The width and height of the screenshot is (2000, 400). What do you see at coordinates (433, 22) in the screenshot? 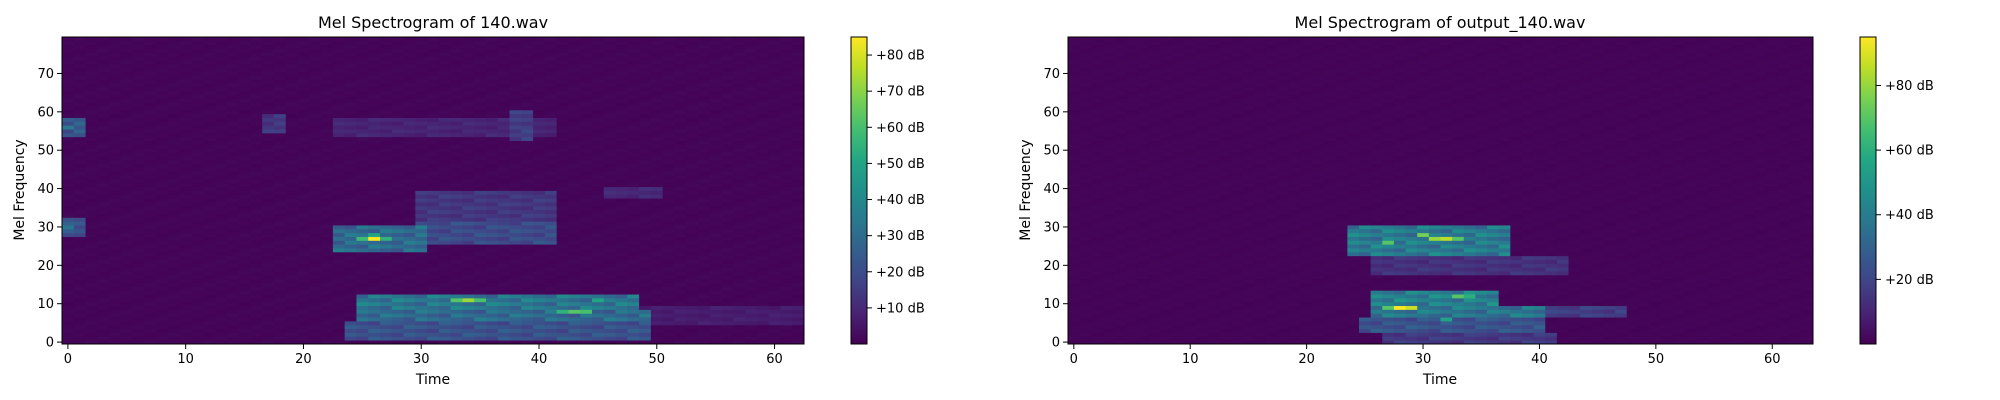
I see `chart-title: Mel Spectrogram of 140.wav` at bounding box center [433, 22].